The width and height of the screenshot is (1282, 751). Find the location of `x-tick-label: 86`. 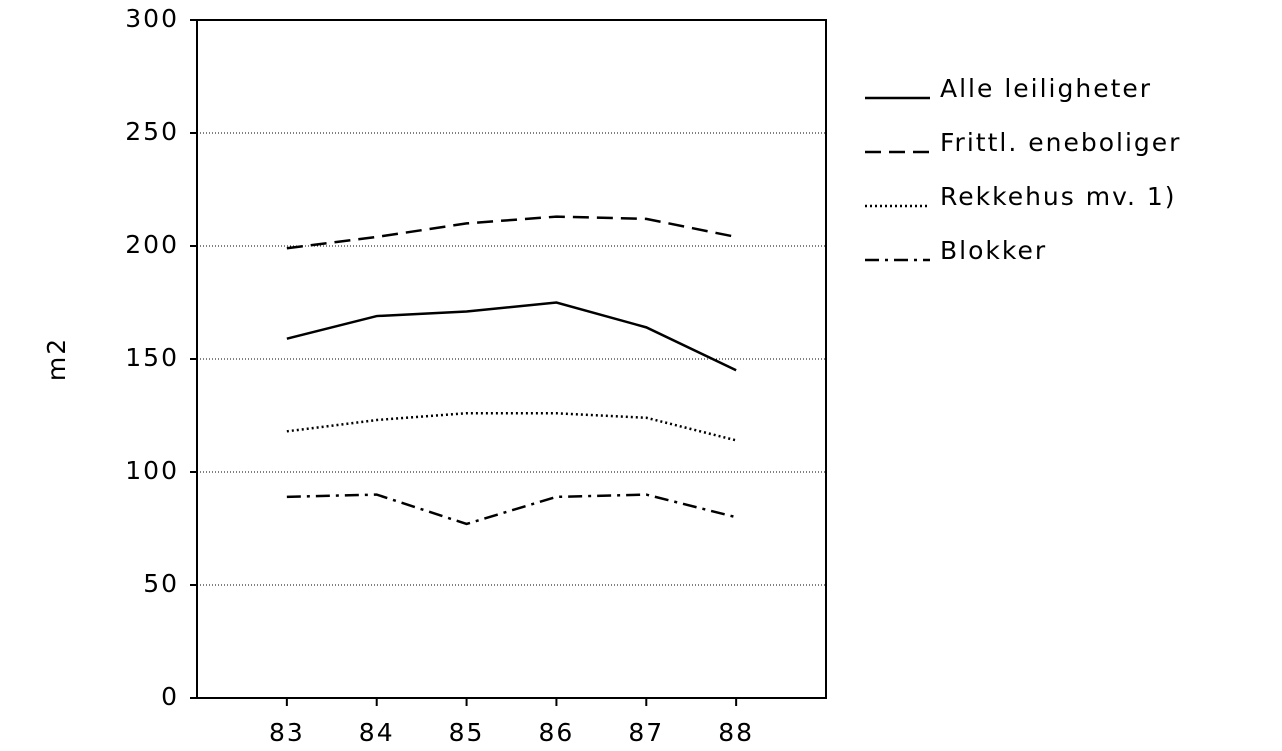

x-tick-label: 86 is located at coordinates (557, 732).